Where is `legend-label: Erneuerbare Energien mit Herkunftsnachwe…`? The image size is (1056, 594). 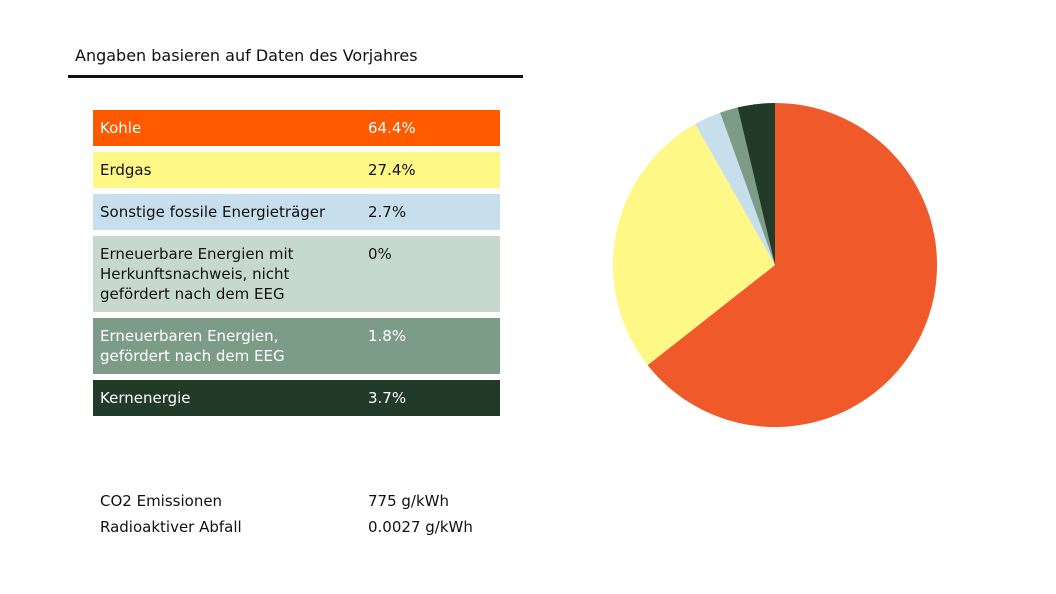
legend-label: Erneuerbare Energien mit Herkunftsnachwe… is located at coordinates (197, 274).